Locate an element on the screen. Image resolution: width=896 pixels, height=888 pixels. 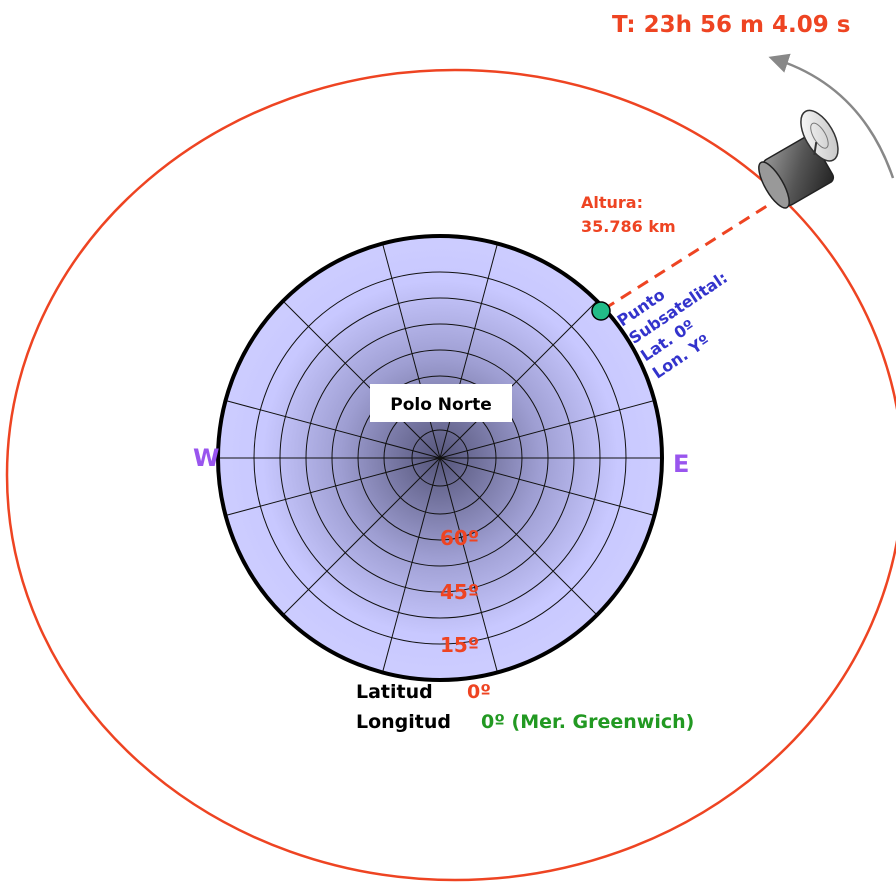
latitude-caption-label: Latitud is located at coordinates (394, 692).